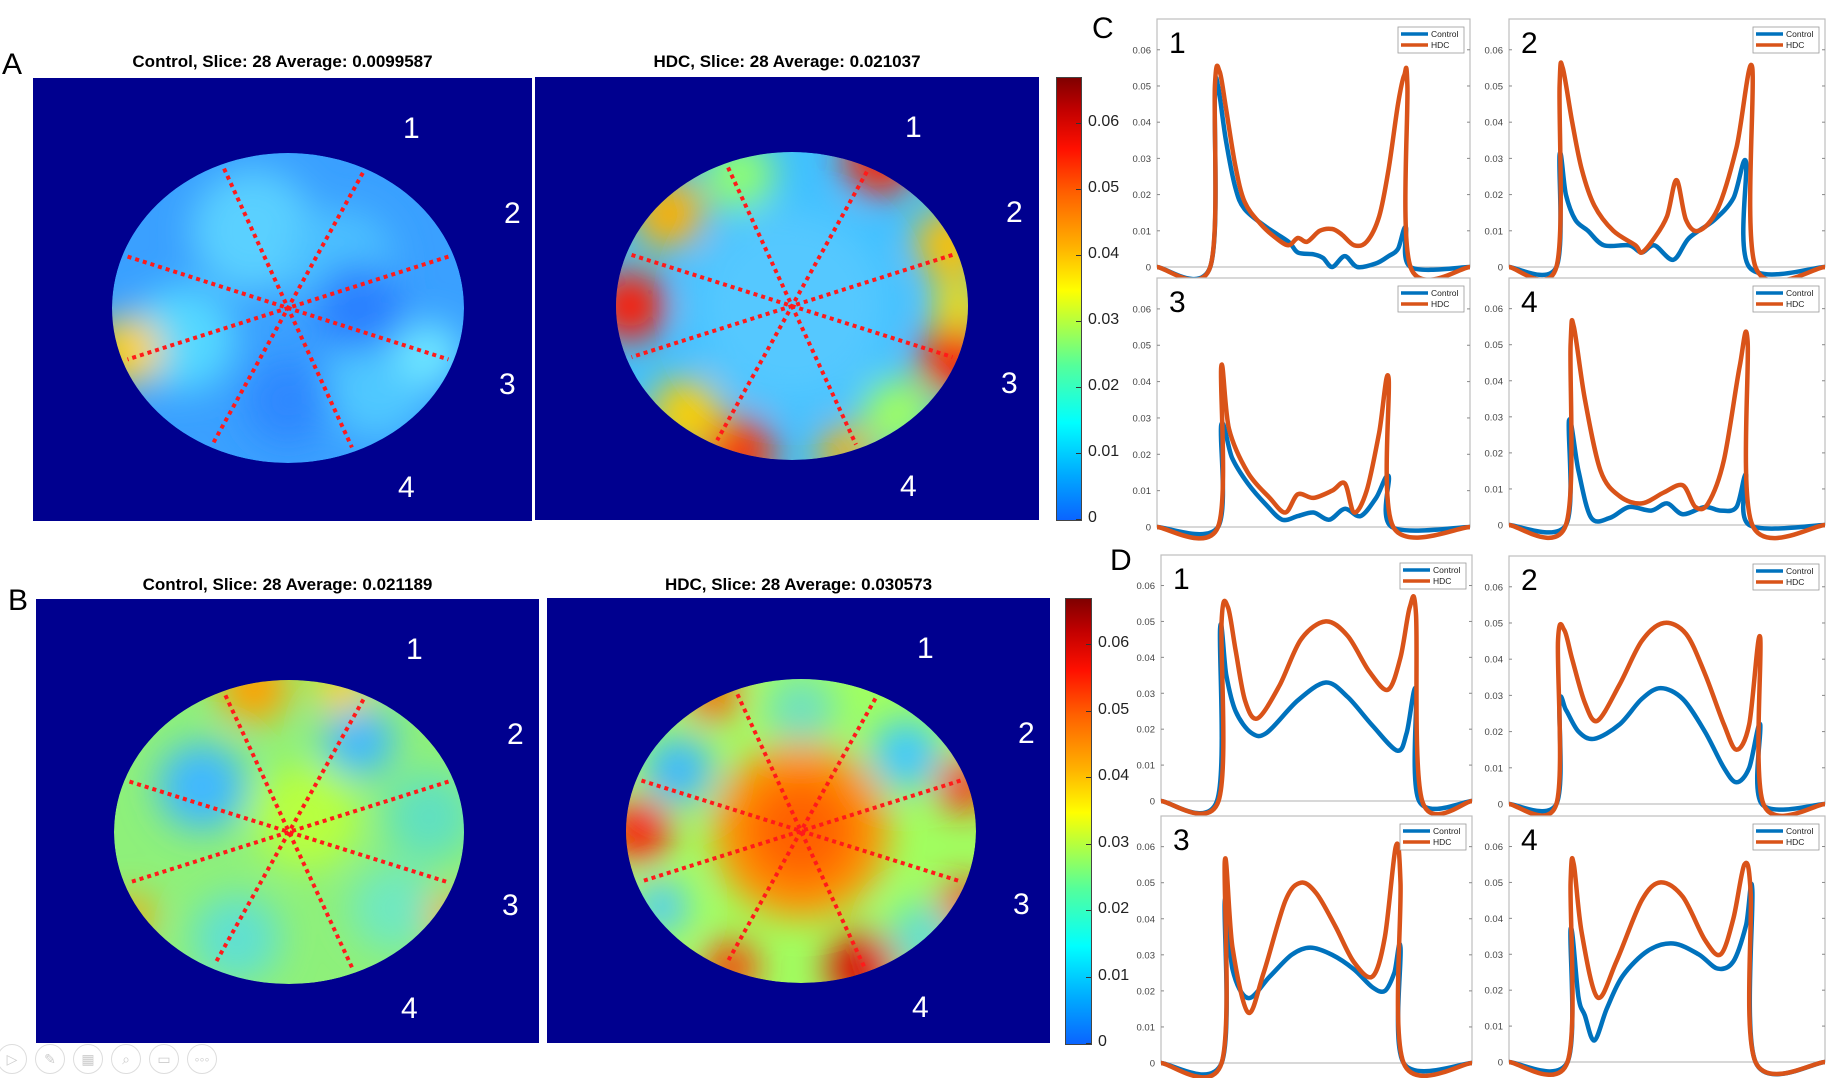  What do you see at coordinates (50, 1059) in the screenshot?
I see `pen-icon: ✎` at bounding box center [50, 1059].